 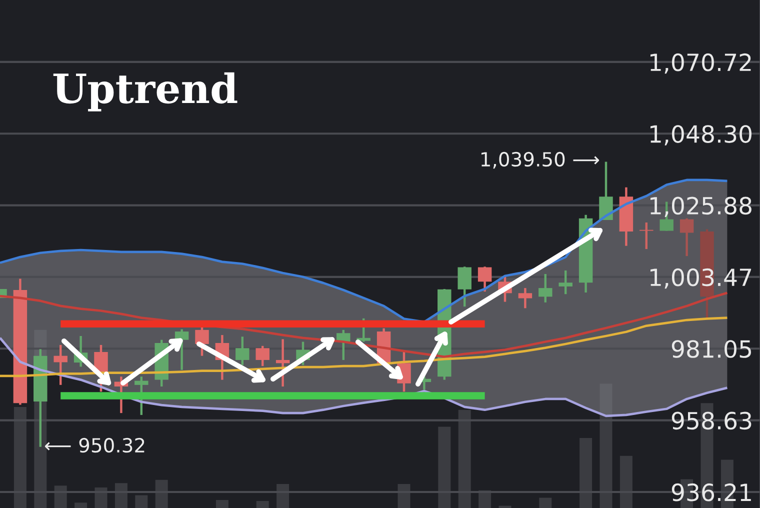 I want to click on y-tick-label: 981.05, so click(x=711, y=349).